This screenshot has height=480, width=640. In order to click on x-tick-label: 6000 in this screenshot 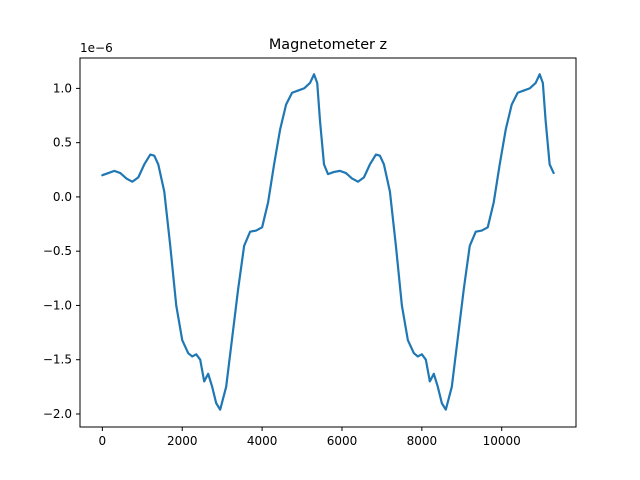, I will do `click(342, 441)`.